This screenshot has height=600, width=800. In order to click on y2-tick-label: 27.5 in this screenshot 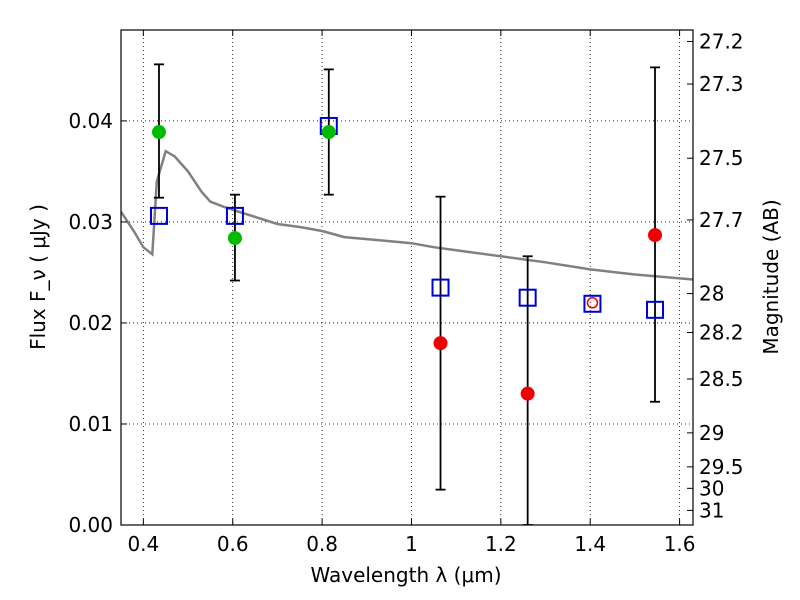, I will do `click(721, 158)`.